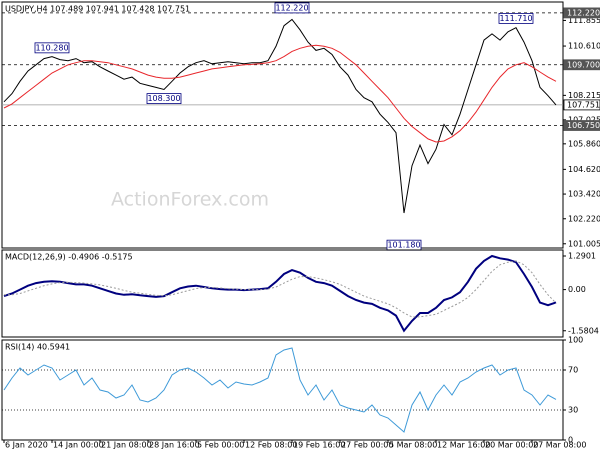  Describe the element at coordinates (174, 445) in the screenshot. I see `x-tick-label: 28 Jan 16:00` at that location.